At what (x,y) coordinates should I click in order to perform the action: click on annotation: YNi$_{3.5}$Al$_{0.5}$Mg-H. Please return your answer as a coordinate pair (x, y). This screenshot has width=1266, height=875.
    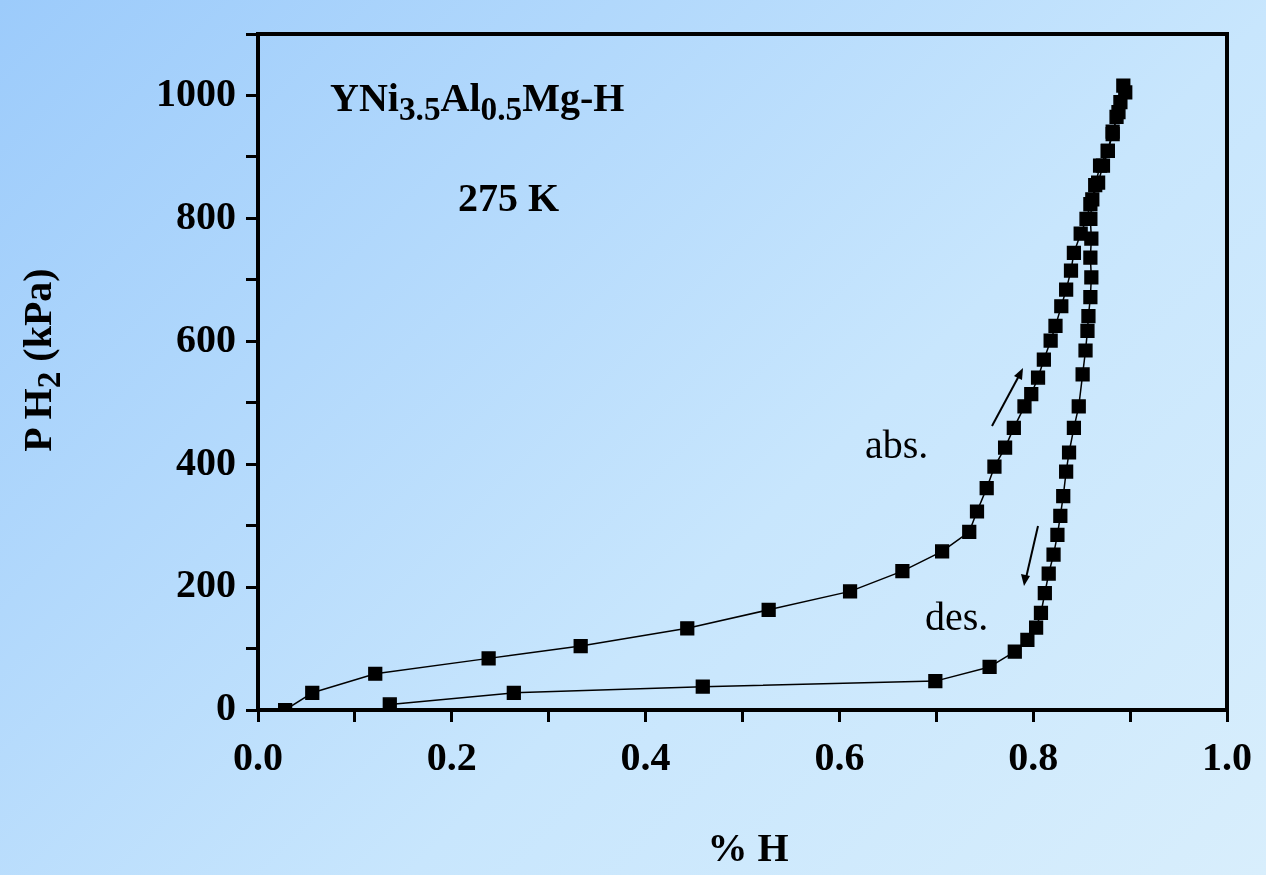
    Looking at the image, I should click on (477, 101).